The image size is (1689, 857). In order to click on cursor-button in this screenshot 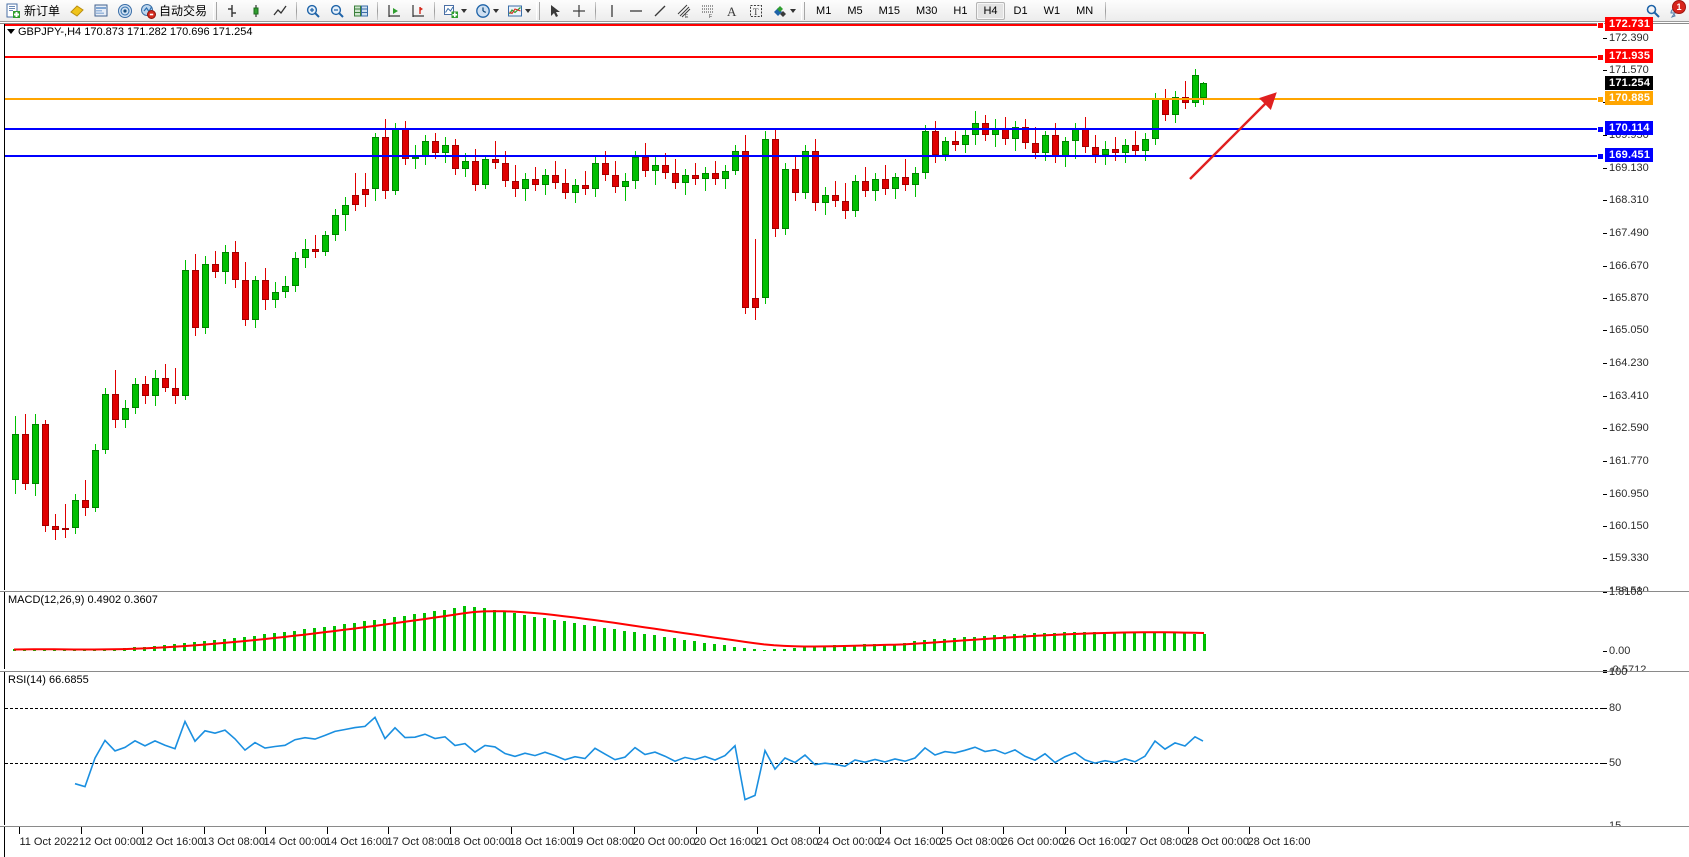, I will do `click(555, 11)`.